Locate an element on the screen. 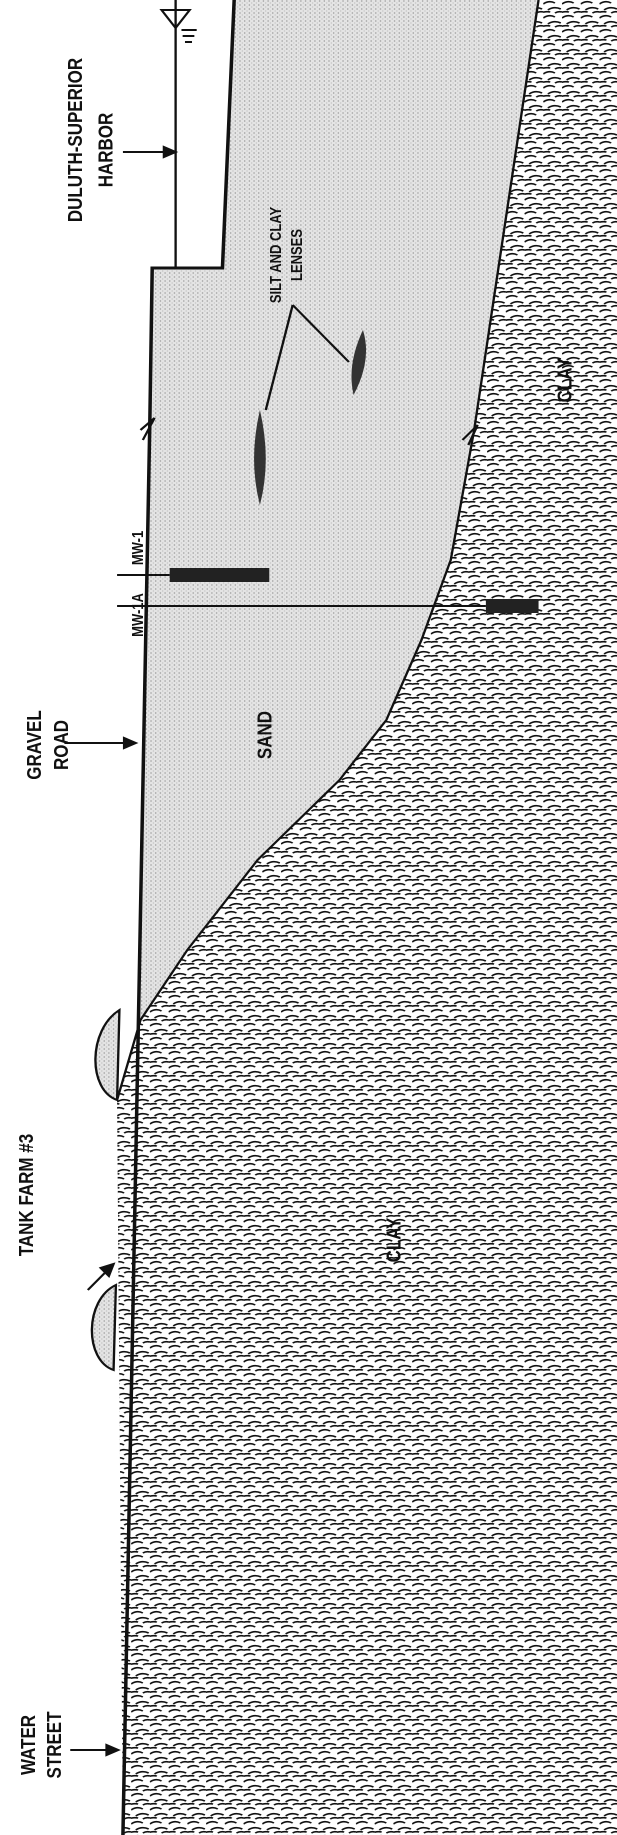 The height and width of the screenshot is (1835, 617). leader is located at coordinates (307, 357).